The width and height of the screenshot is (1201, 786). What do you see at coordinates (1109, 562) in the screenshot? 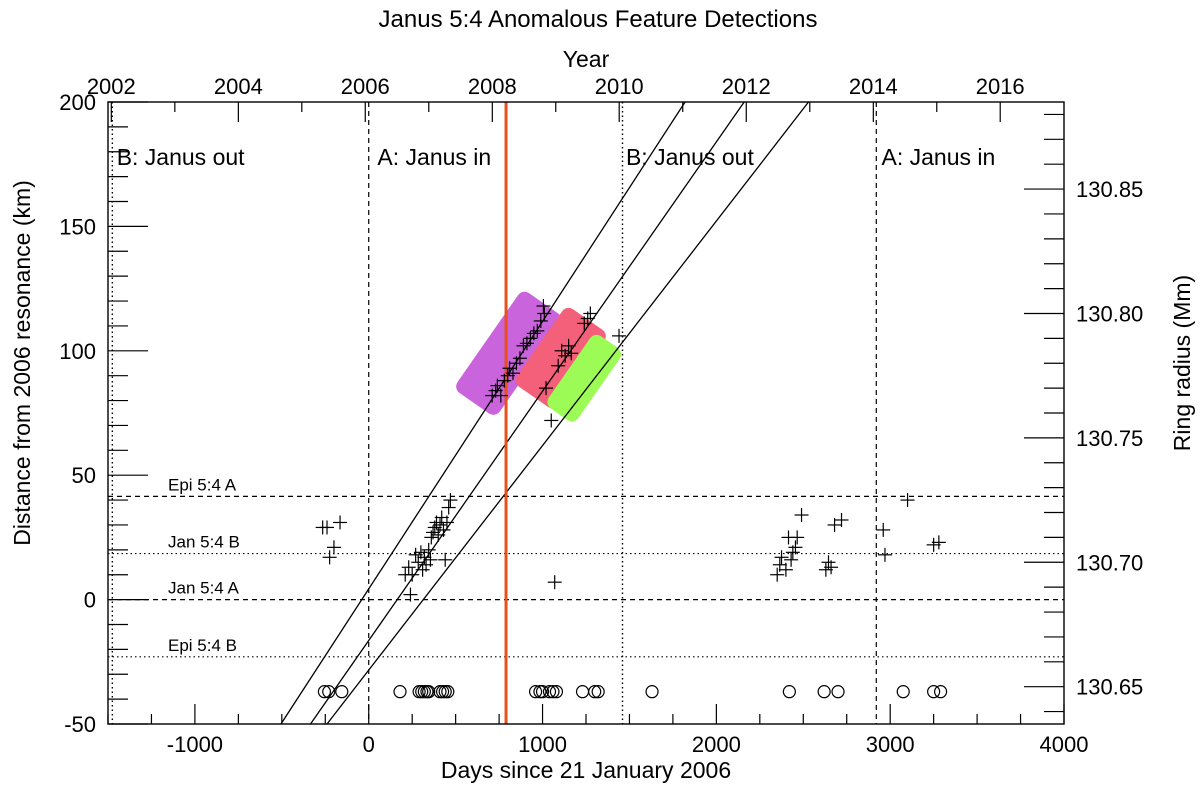
I see `right-tick-label: 130.70` at bounding box center [1109, 562].